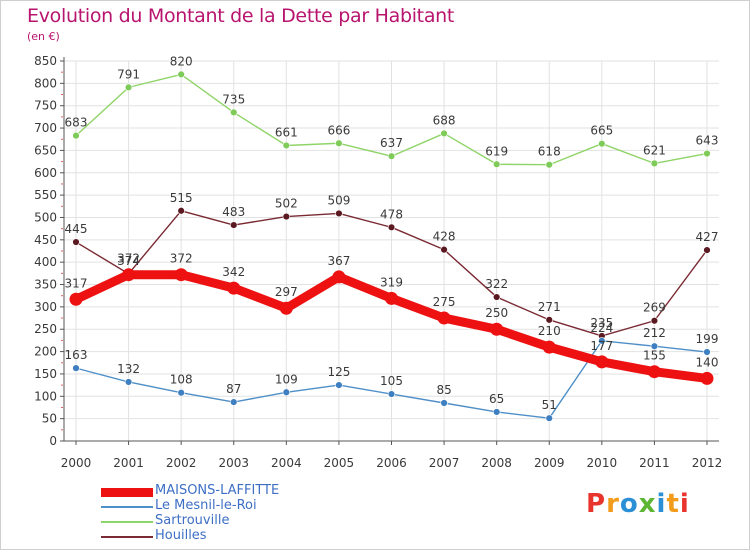 This screenshot has width=750, height=551. What do you see at coordinates (601, 328) in the screenshot?
I see `data-label: 224` at bounding box center [601, 328].